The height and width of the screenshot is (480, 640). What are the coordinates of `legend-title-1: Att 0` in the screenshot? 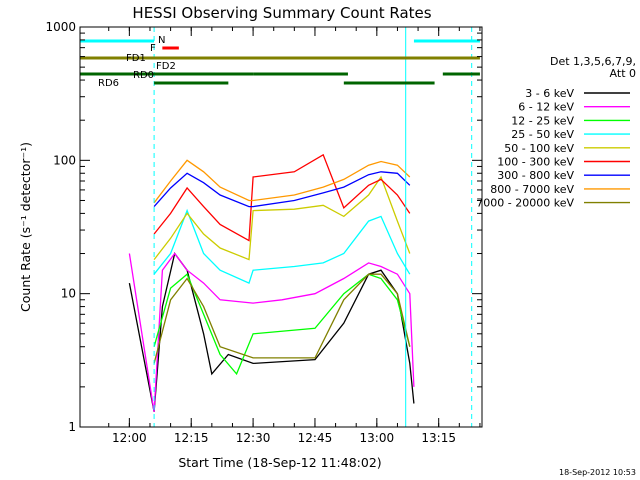 It's located at (623, 73).